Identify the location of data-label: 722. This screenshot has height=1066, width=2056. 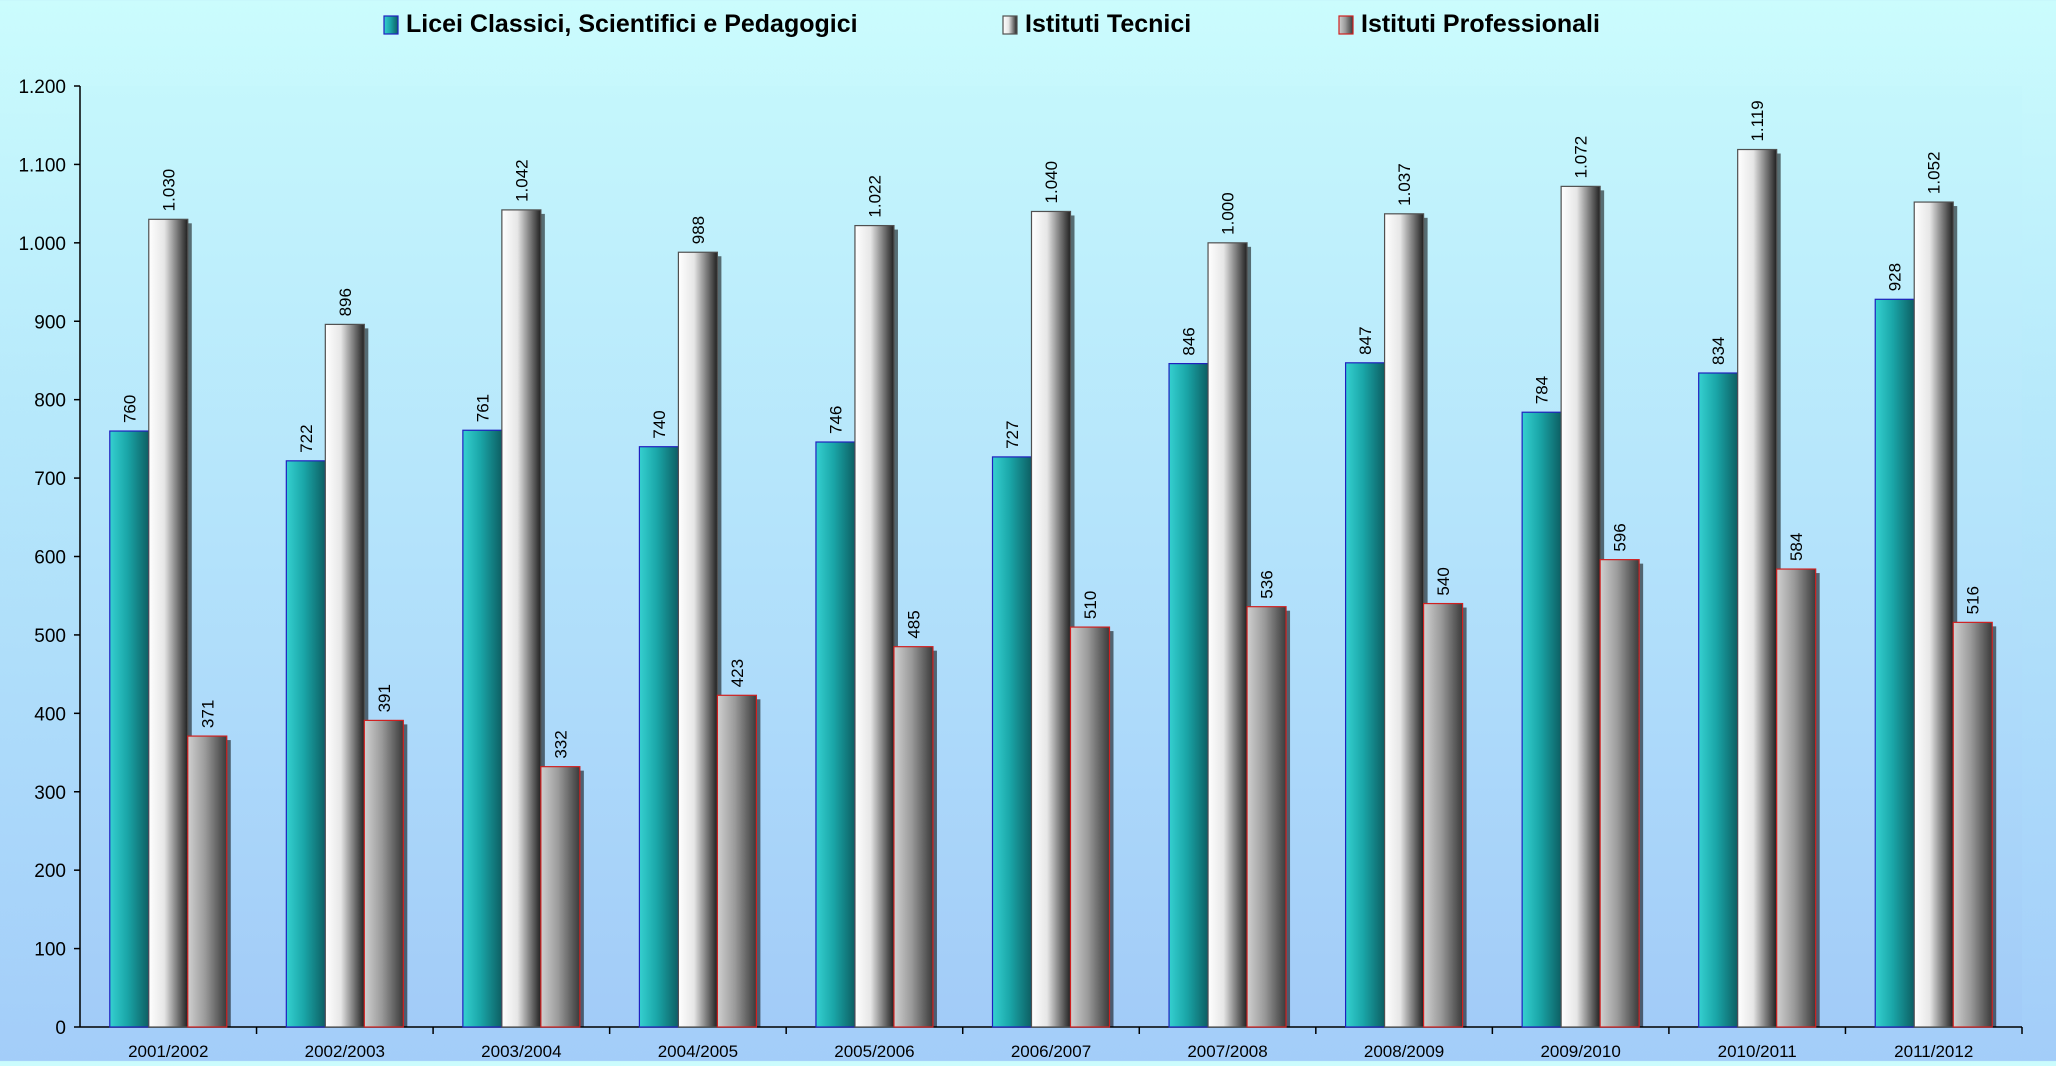
(306, 438).